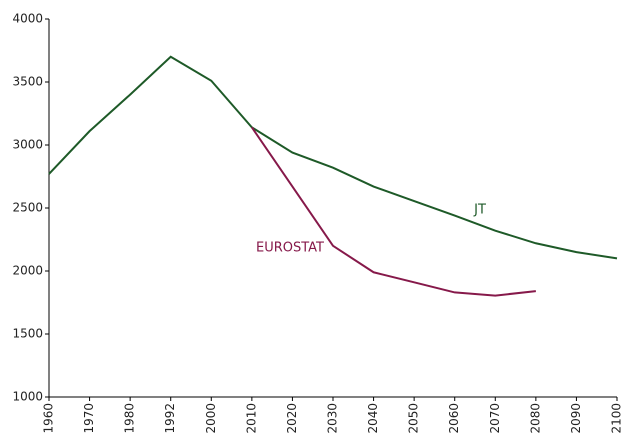 This screenshot has height=441, width=626. What do you see at coordinates (292, 418) in the screenshot?
I see `x-tick-label: 2020` at bounding box center [292, 418].